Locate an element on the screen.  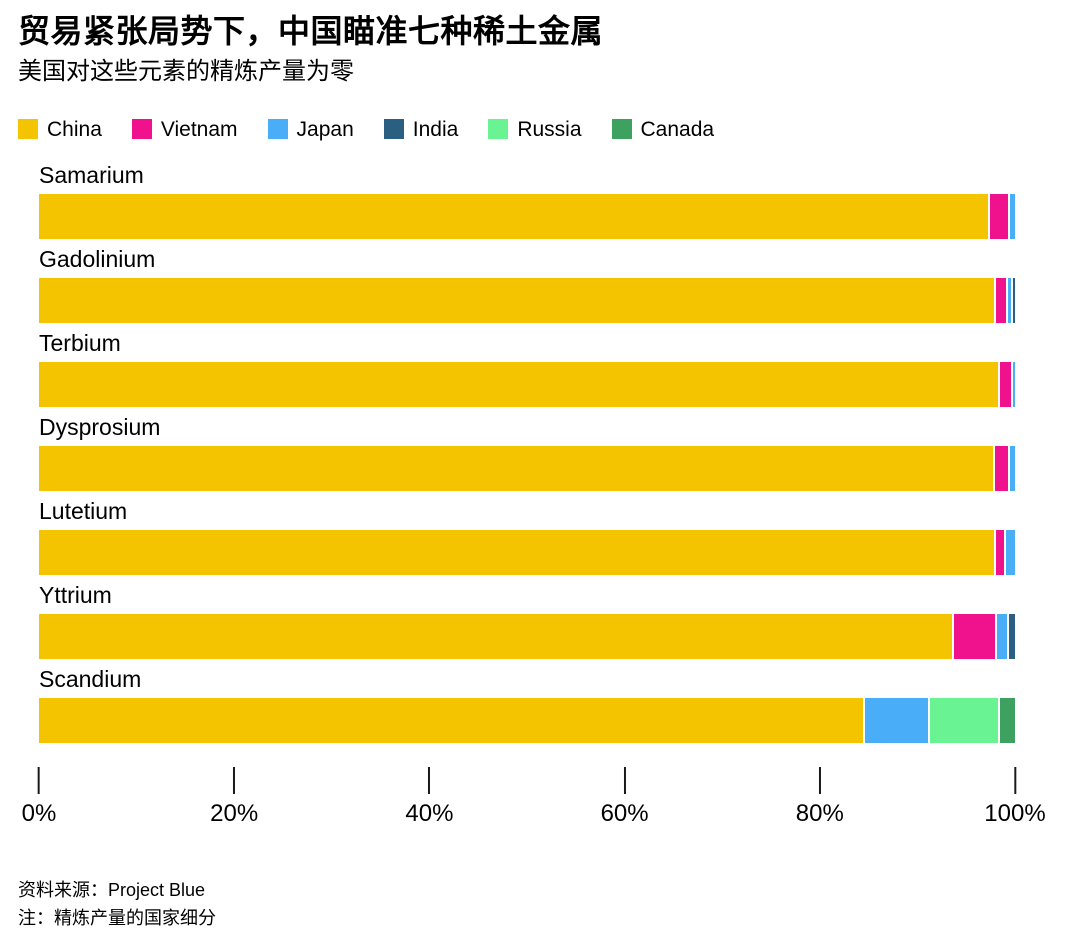
bar-row: Samarium is located at coordinates (527, 200).